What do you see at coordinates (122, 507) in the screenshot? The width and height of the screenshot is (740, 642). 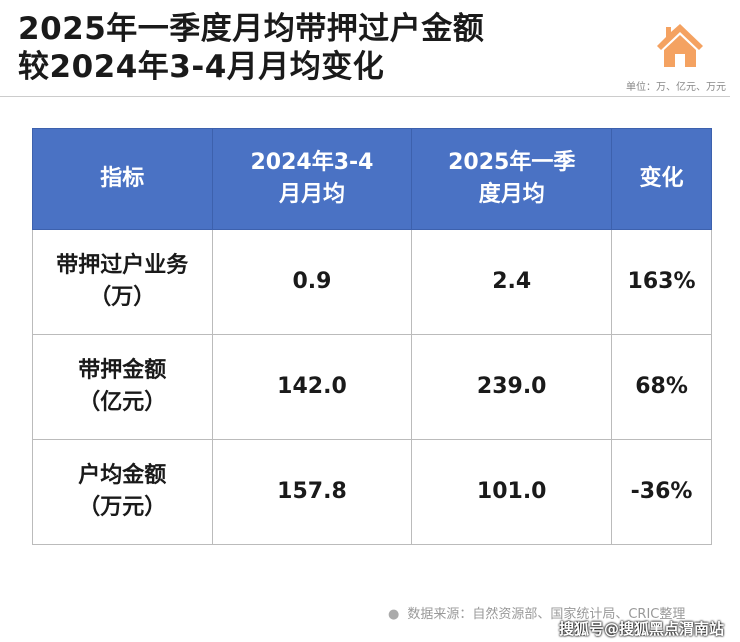 I see `label-unit: （万元）` at bounding box center [122, 507].